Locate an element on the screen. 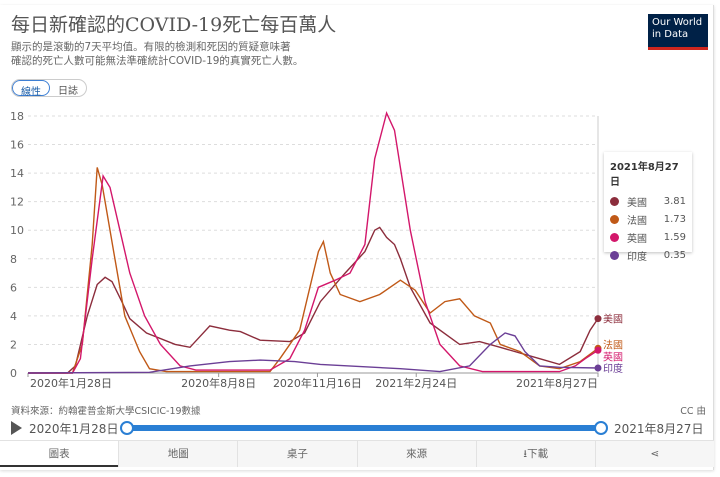 Image resolution: width=720 pixels, height=477 pixels. play-icon is located at coordinates (16, 428).